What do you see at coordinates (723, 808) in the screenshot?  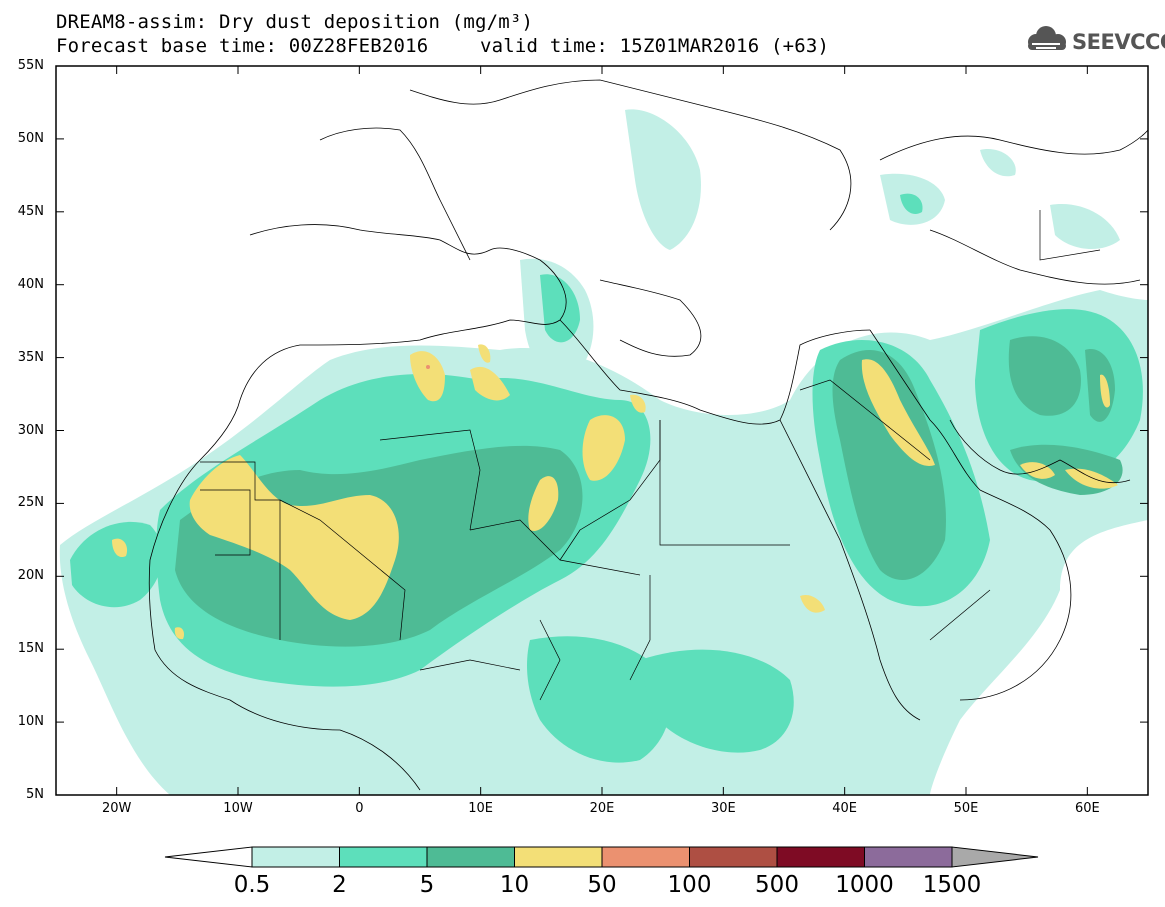 I see `lon-label: 30E` at bounding box center [723, 808].